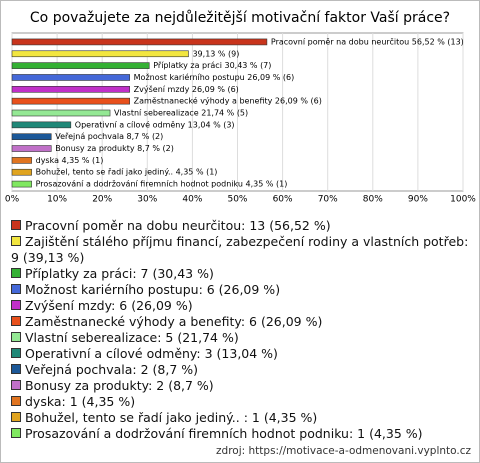 The image size is (480, 463). I want to click on x-tick-label: 60%, so click(283, 200).